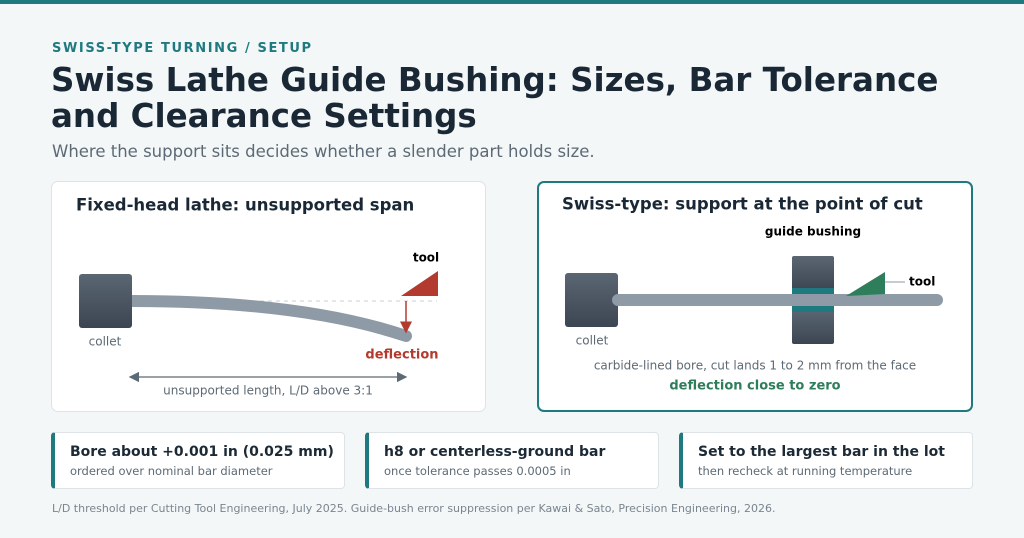 The image size is (1024, 538). I want to click on panel-title: Fixed-head lathe: unsupported span, so click(245, 205).